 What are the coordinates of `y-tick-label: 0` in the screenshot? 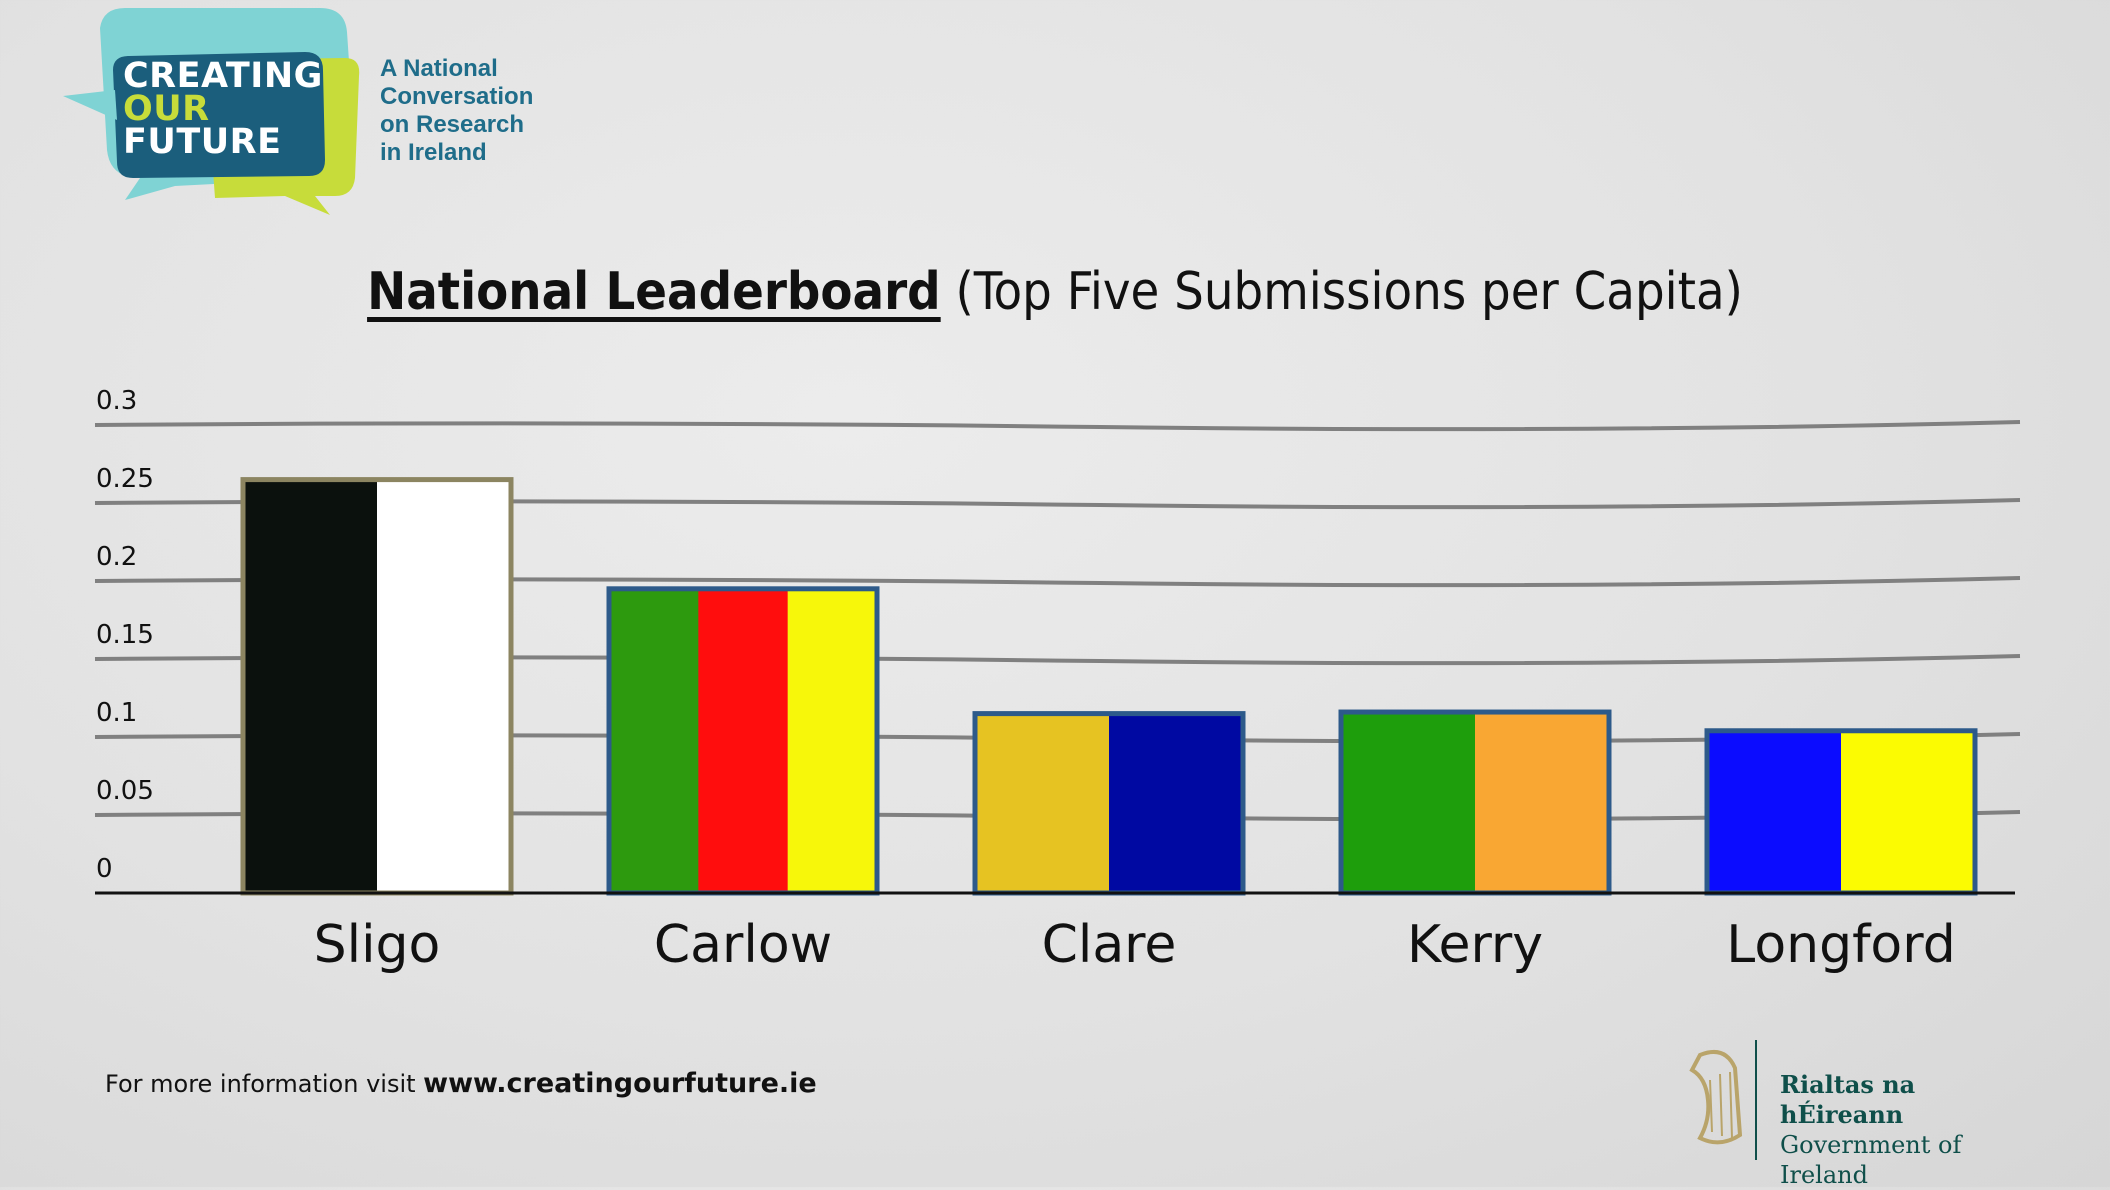 It's located at (104, 869).